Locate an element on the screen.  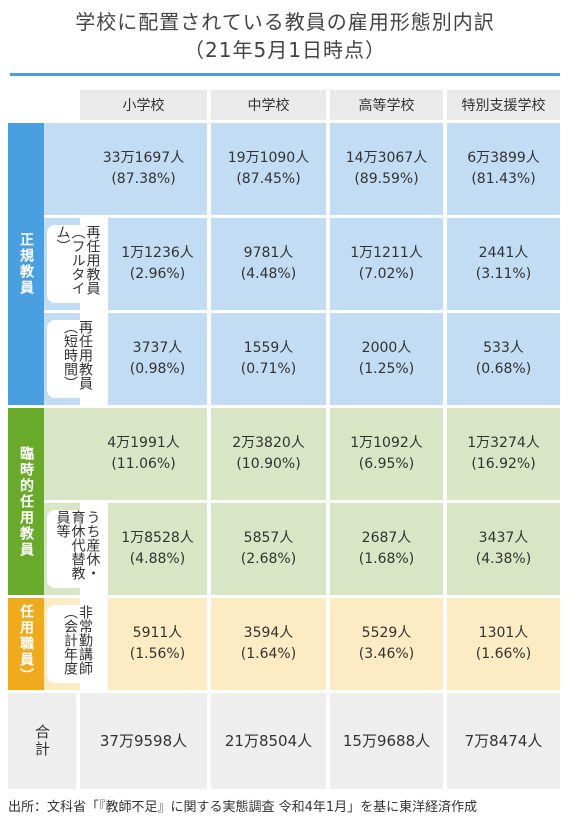
total-cell: 21万8504人 is located at coordinates (268, 741).